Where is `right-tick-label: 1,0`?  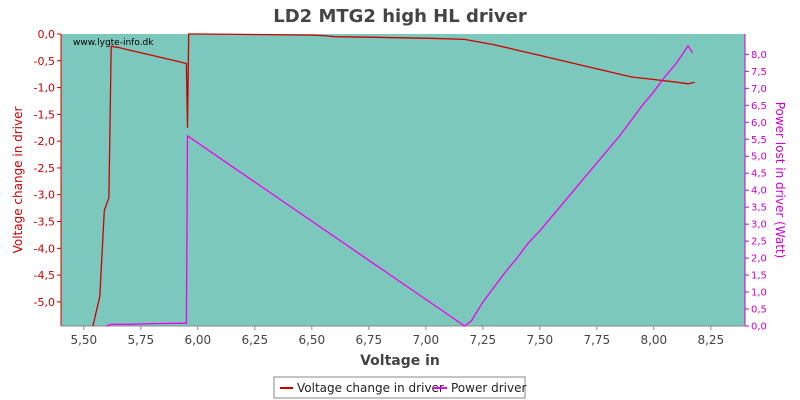 right-tick-label: 1,0 is located at coordinates (759, 293).